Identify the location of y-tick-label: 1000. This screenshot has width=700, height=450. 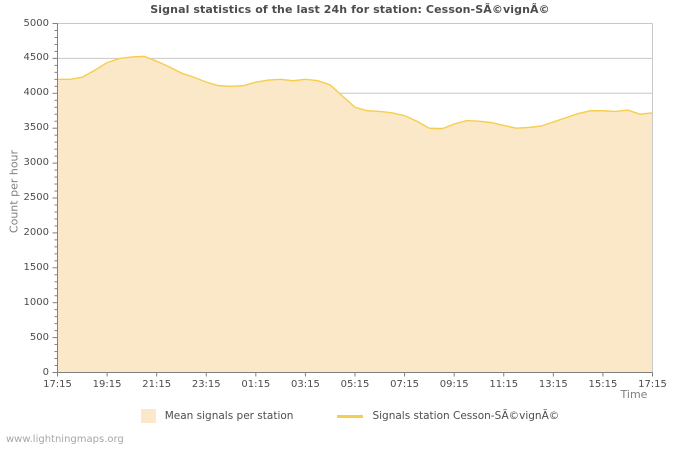
(36, 302).